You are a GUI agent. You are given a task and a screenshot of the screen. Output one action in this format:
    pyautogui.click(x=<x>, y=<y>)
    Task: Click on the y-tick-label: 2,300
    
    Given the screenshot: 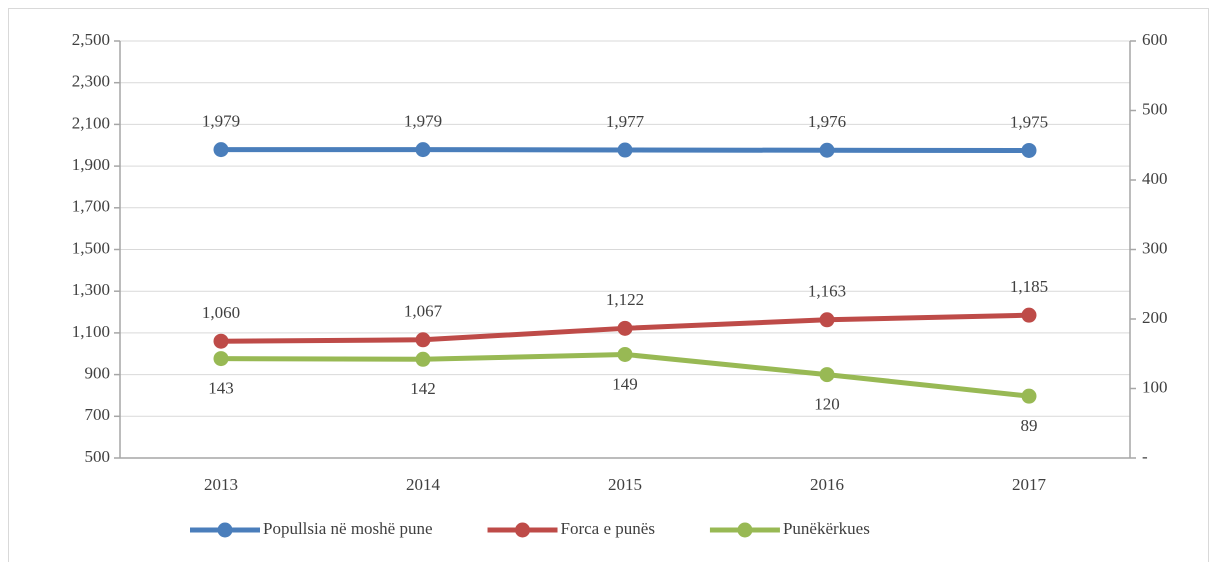 What is the action you would take?
    pyautogui.click(x=91, y=81)
    